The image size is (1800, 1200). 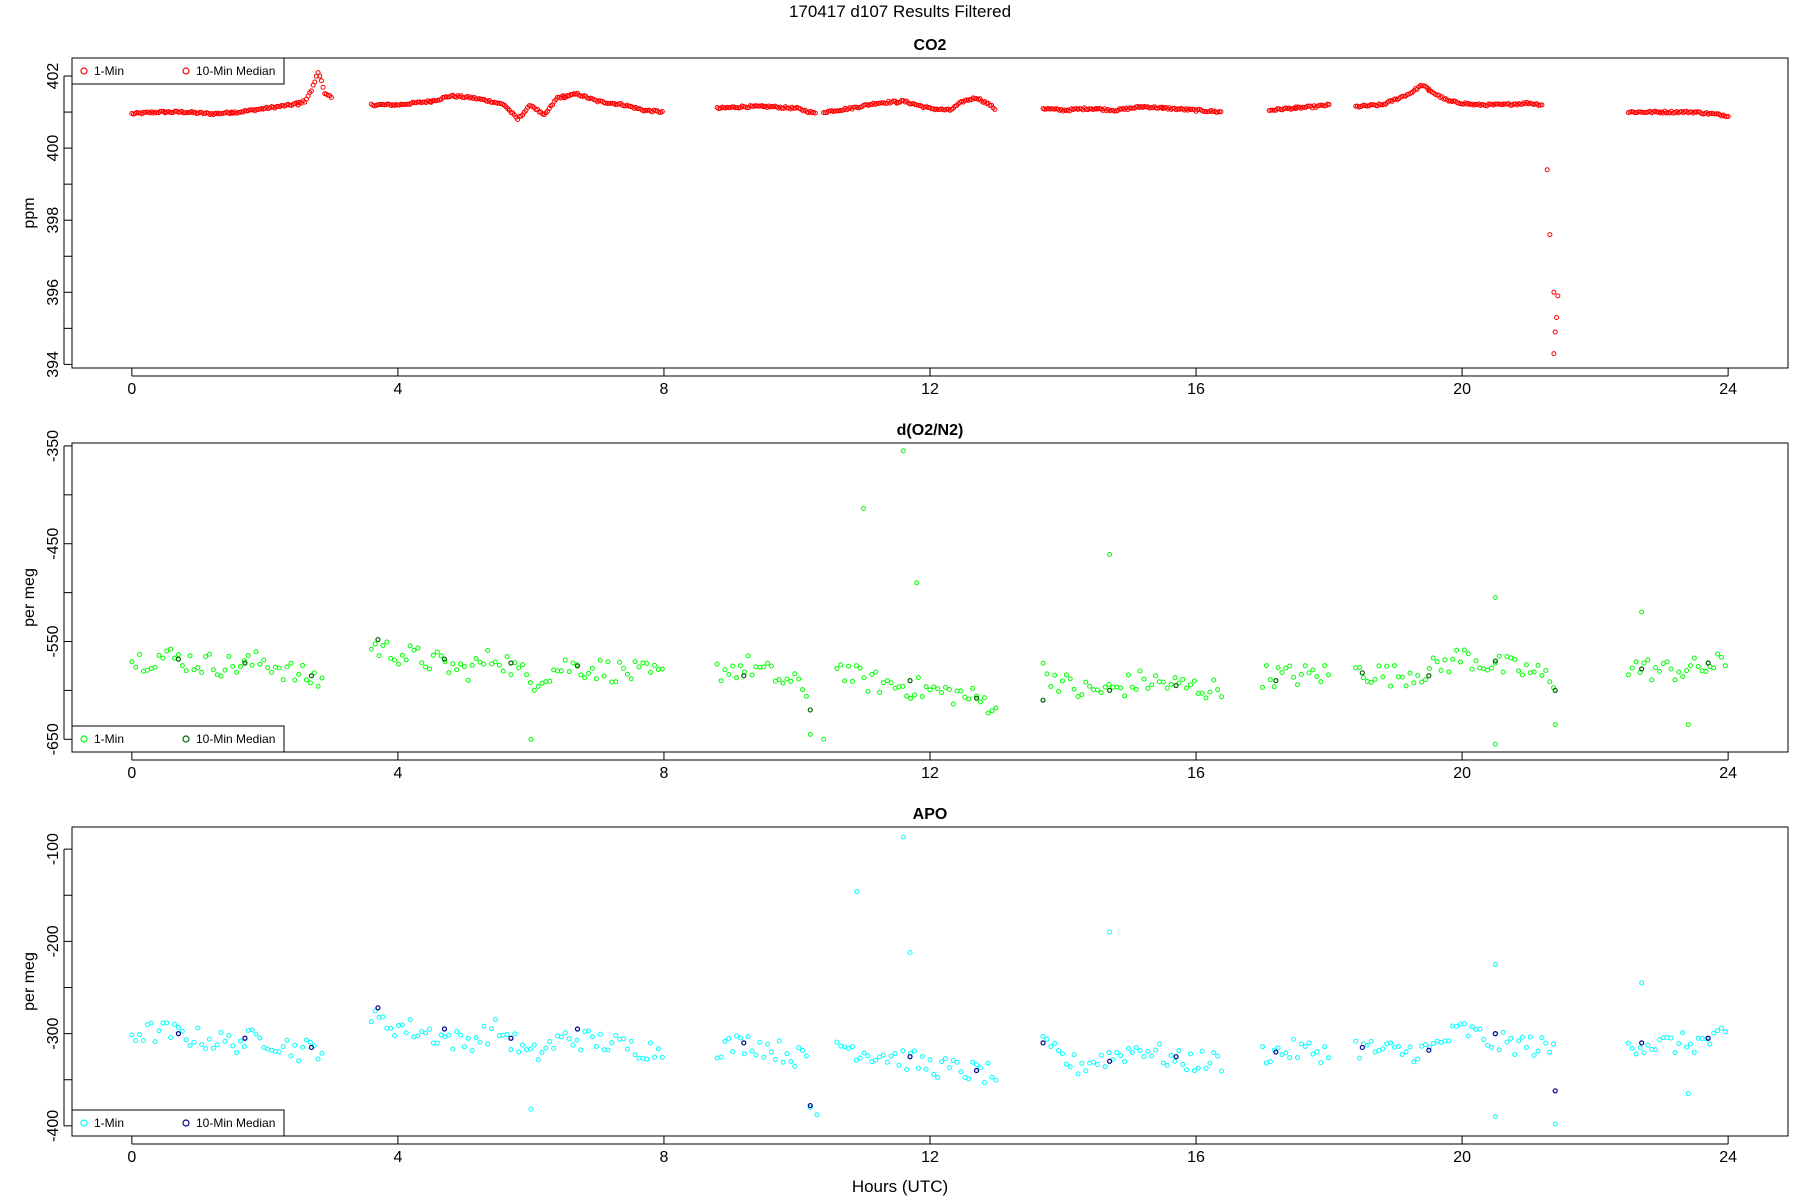 I want to click on panel-title: d(O2/N2), so click(x=930, y=430).